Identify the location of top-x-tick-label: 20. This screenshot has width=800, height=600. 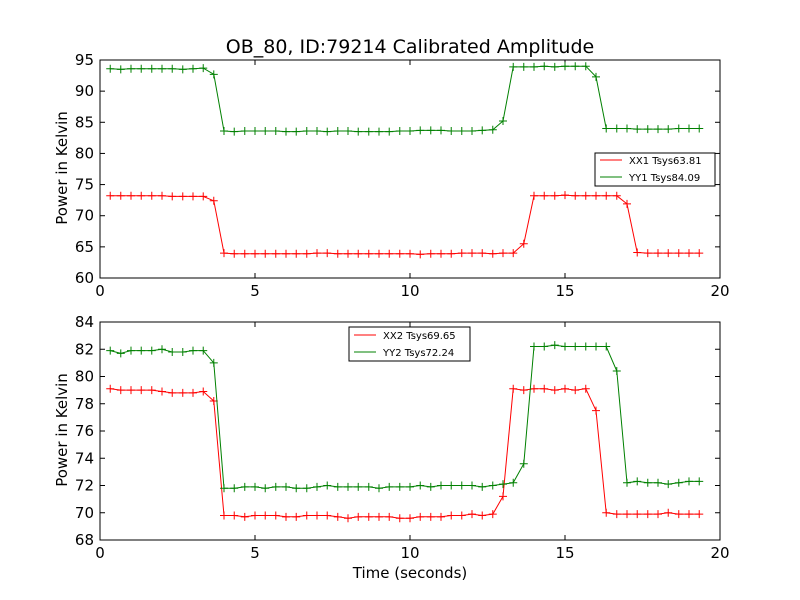
(719, 291).